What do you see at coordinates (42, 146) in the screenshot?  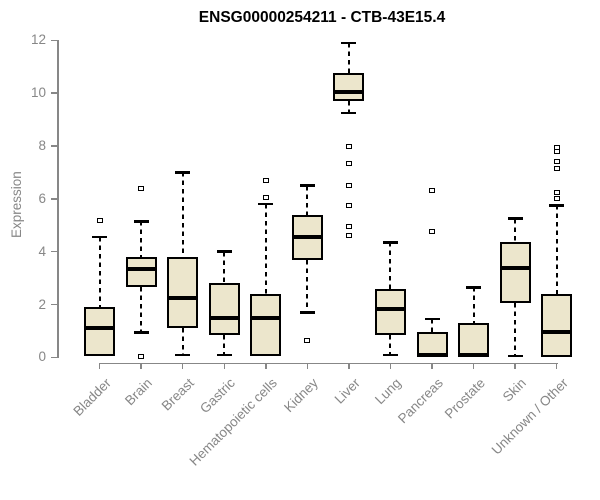 I see `y-axis-tick-label: 8` at bounding box center [42, 146].